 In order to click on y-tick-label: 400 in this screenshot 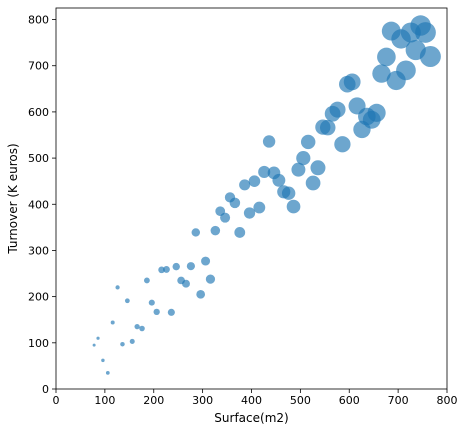, I will do `click(38, 204)`.